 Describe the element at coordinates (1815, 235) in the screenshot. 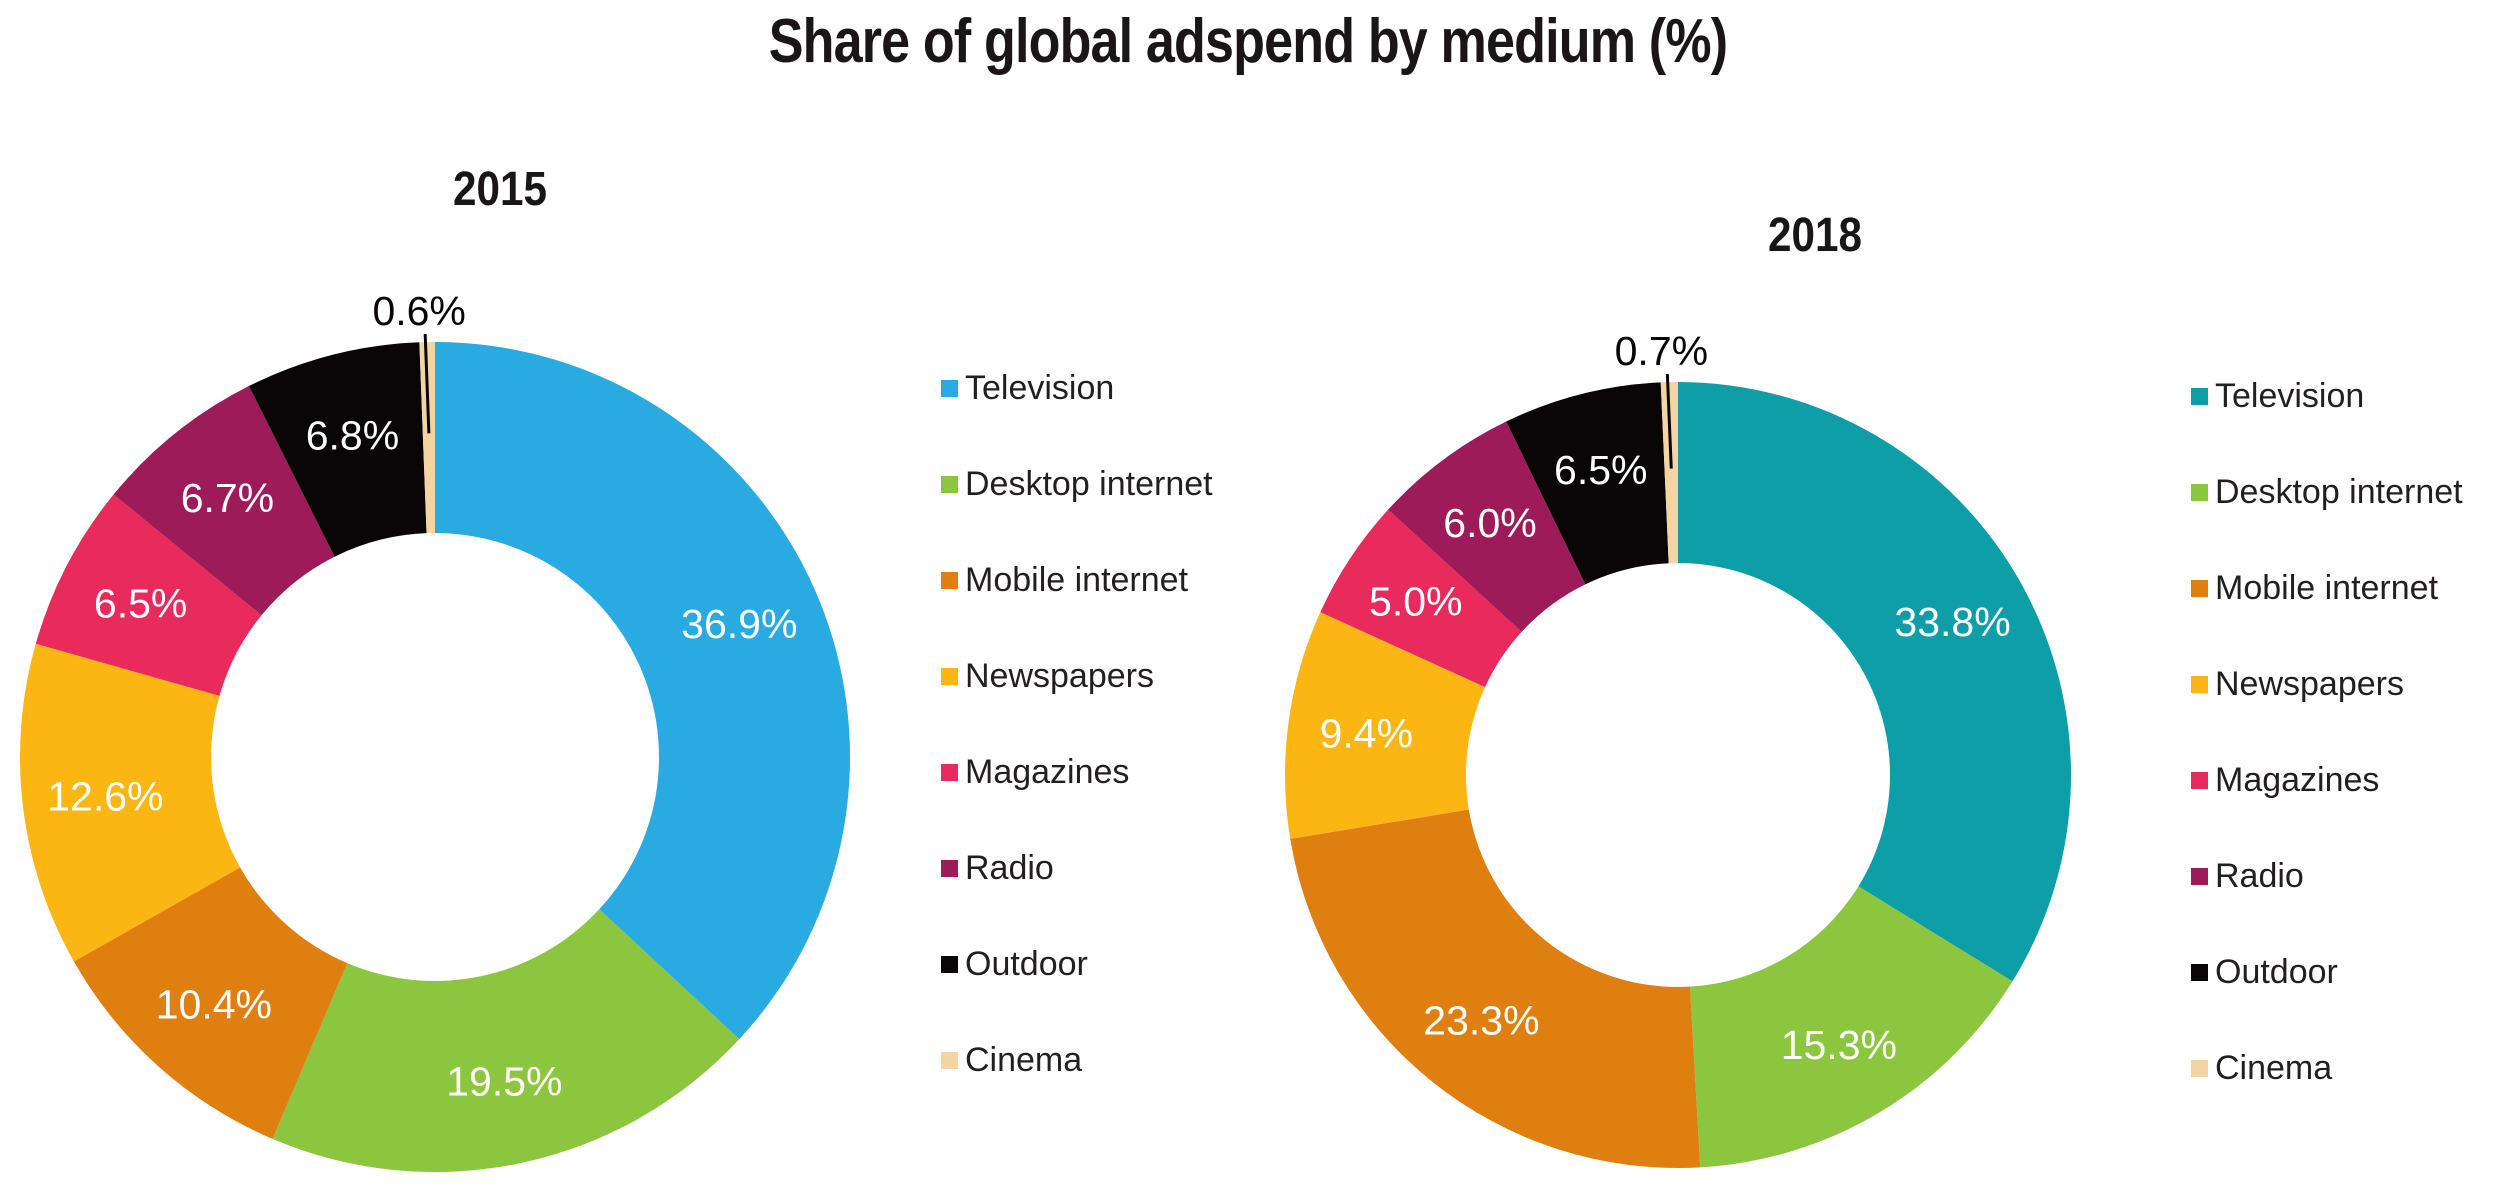

I see `chart-title-2018: 2018` at that location.